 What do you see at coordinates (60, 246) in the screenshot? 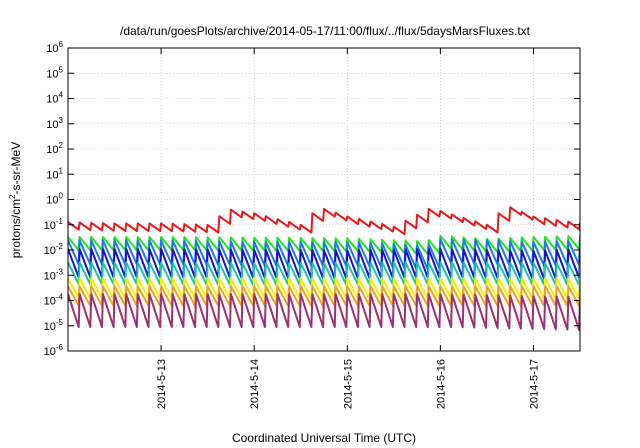
I see `y-tick-label-exp: -2` at bounding box center [60, 246].